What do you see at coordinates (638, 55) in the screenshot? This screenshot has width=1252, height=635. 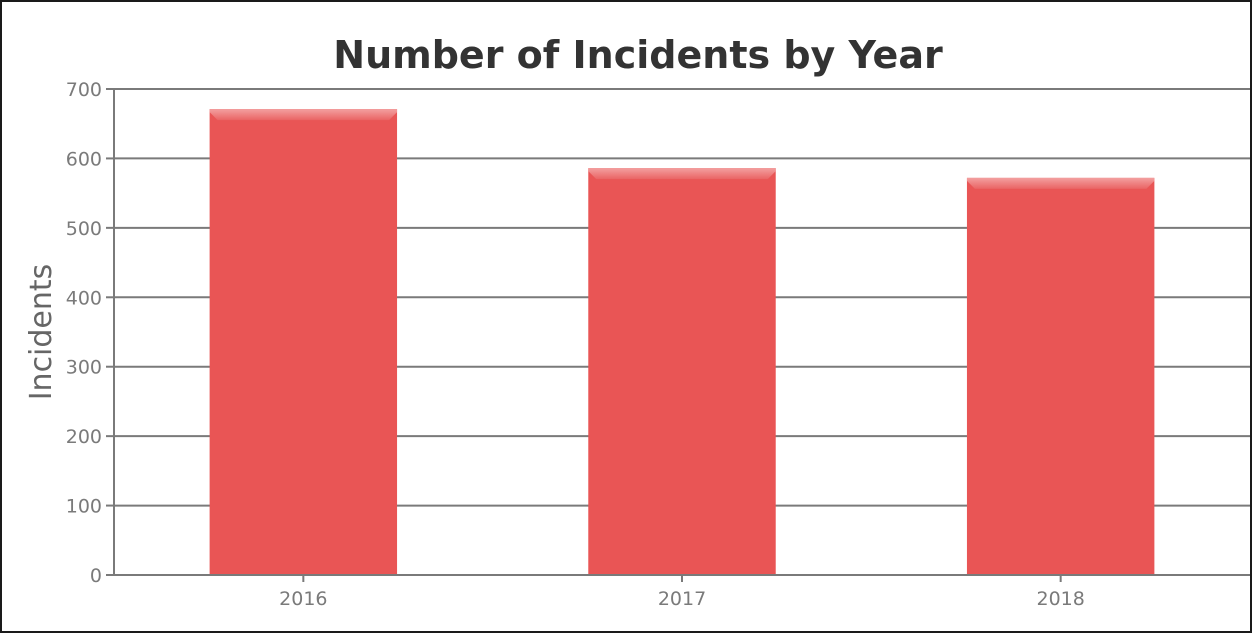 I see `chart-title: Number of Incidents by Year` at bounding box center [638, 55].